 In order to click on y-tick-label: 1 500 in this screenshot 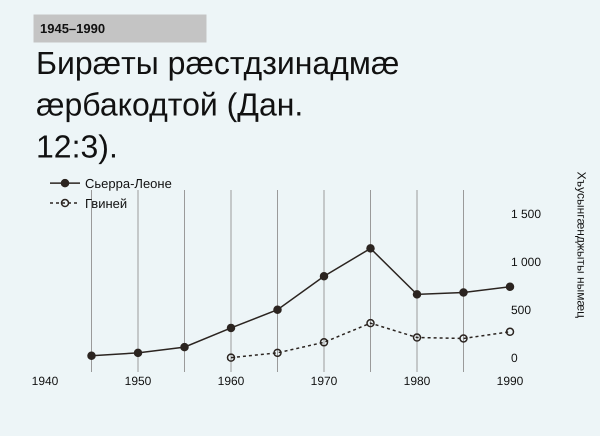, I will do `click(526, 214)`.